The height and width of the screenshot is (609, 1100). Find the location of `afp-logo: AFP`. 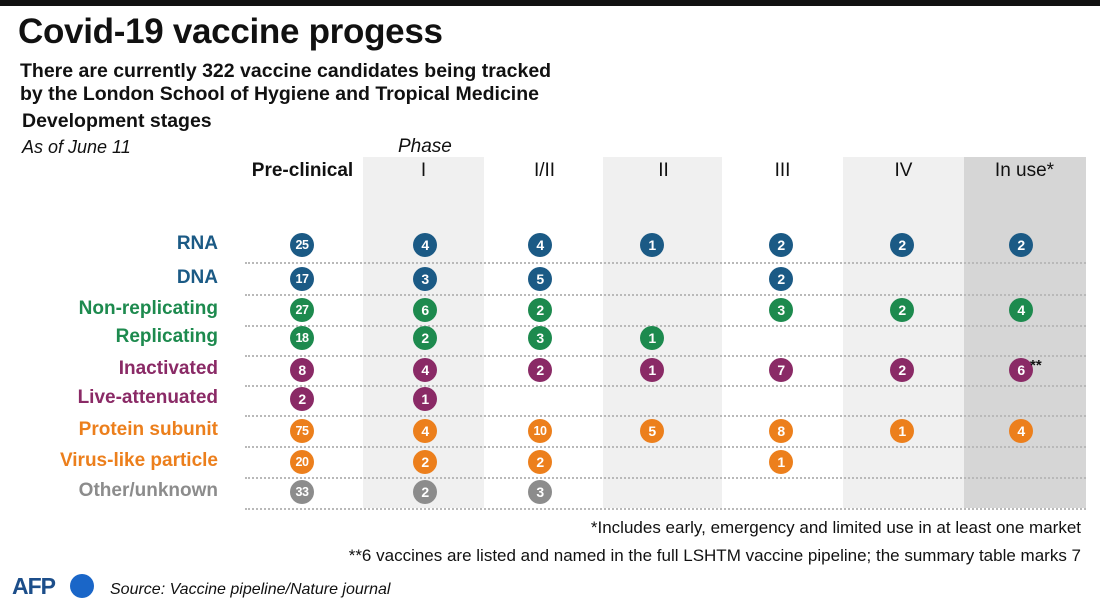

afp-logo: AFP is located at coordinates (34, 586).